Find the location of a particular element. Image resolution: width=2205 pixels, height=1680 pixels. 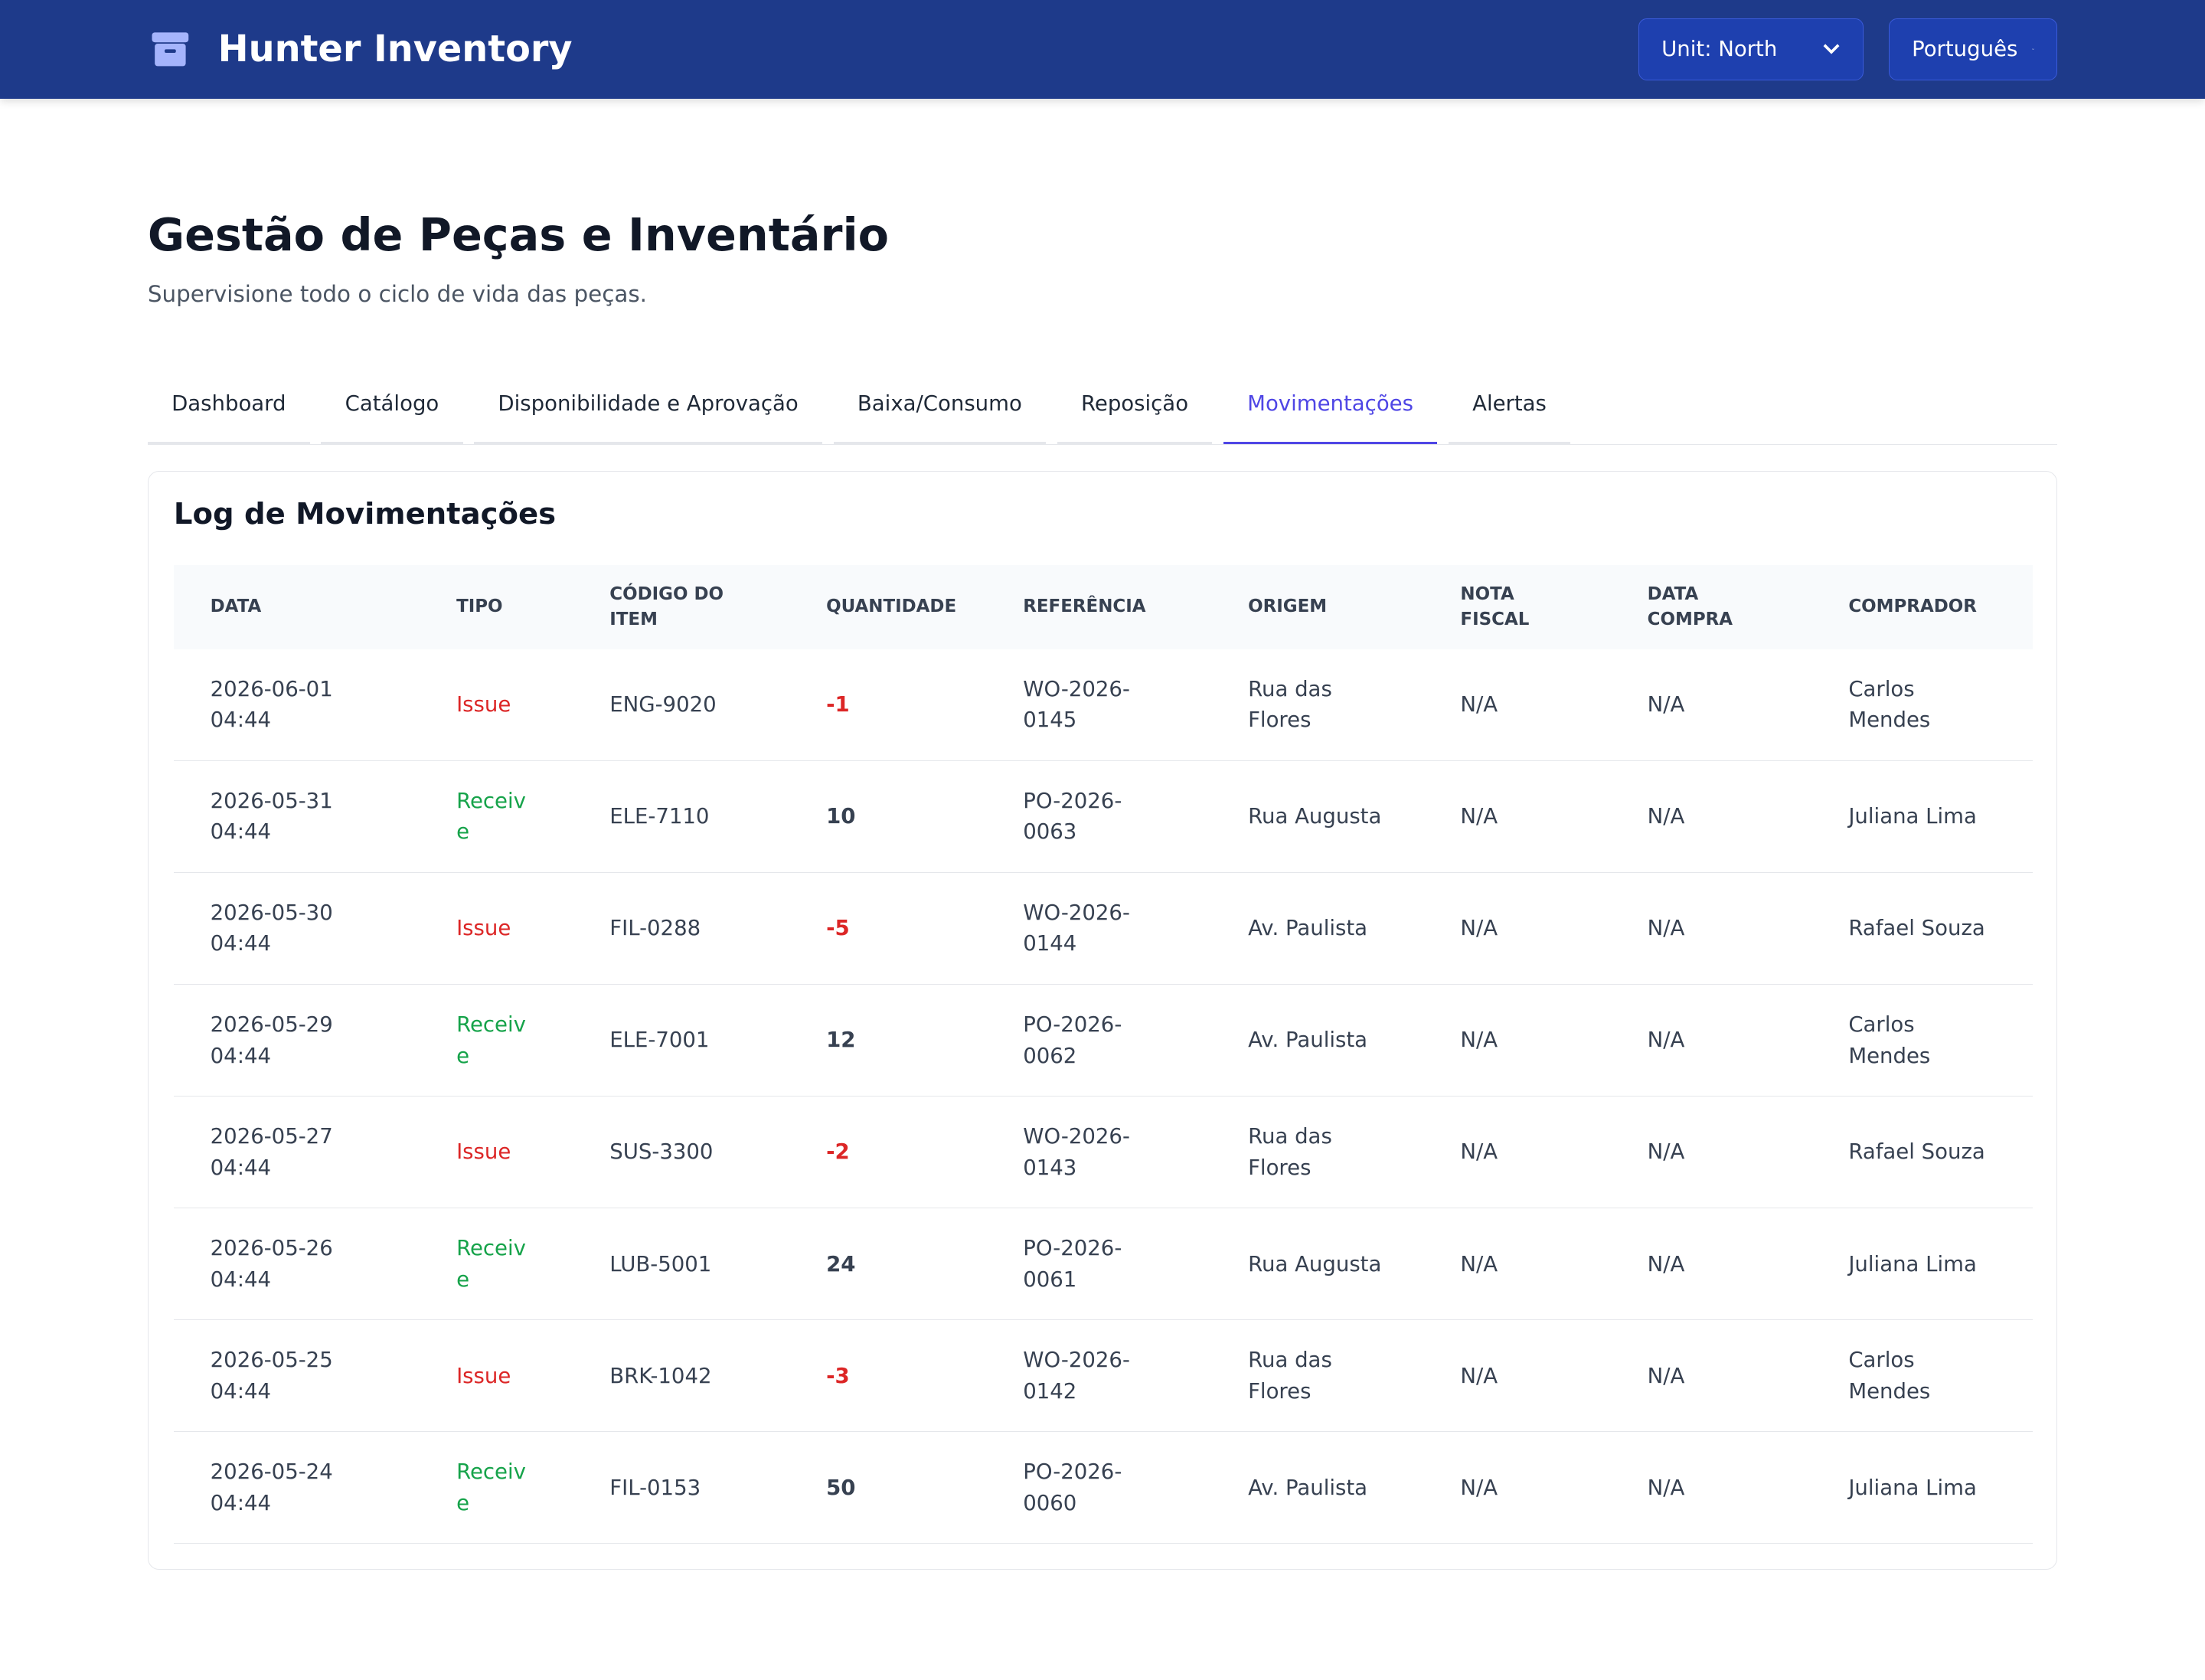

top-bar: Hunter Inventory Unit: North Português is located at coordinates (1102, 49).